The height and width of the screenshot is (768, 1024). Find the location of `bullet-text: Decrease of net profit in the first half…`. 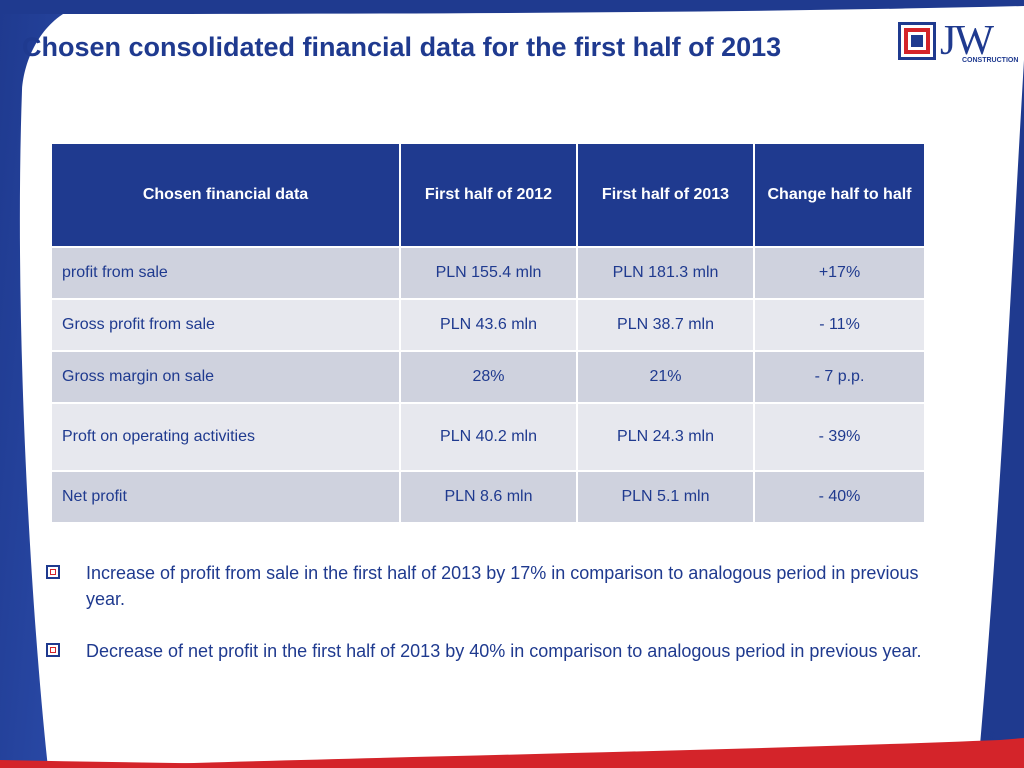

bullet-text: Decrease of net profit in the first half… is located at coordinates (504, 651).